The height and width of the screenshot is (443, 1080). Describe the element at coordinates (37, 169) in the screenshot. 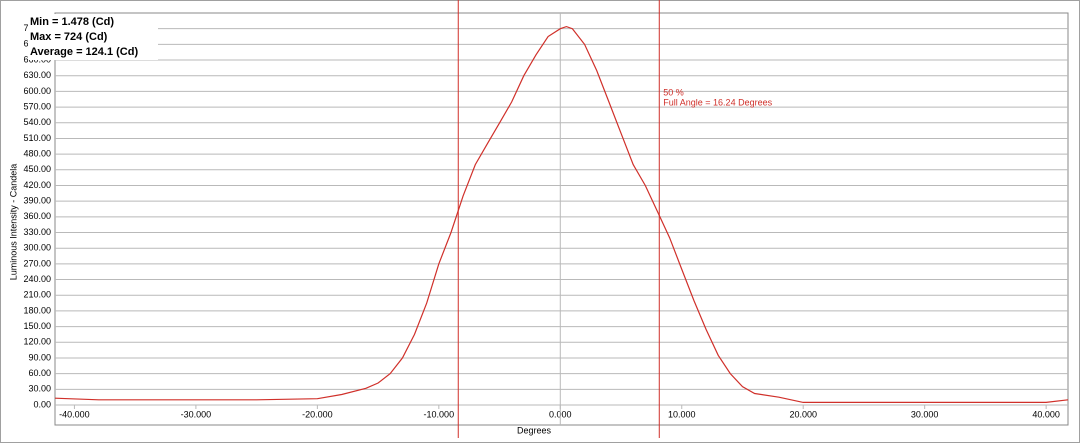

I see `y-tick-label: 450.00` at that location.